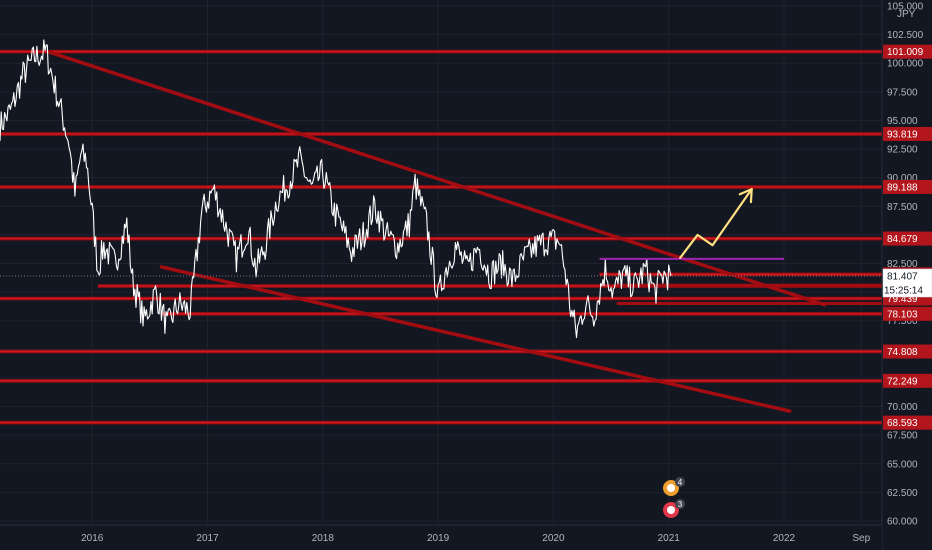 The height and width of the screenshot is (550, 932). I want to click on countdown-label: 15:25:14, so click(903, 291).